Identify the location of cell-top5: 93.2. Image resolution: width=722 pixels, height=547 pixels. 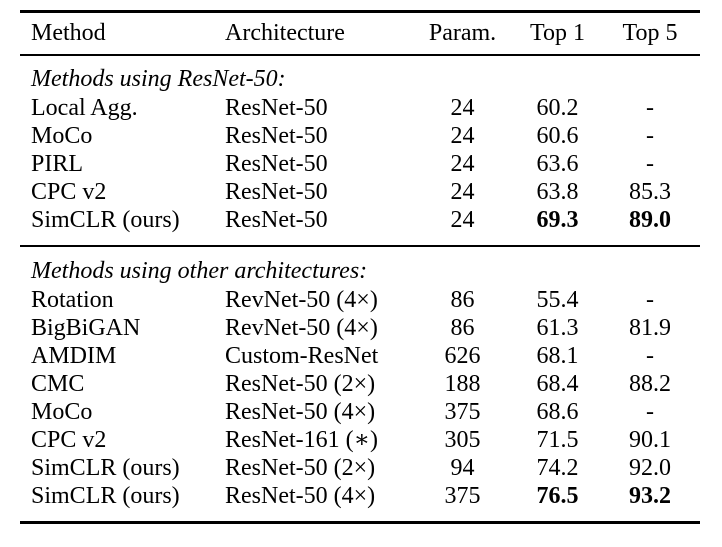
(650, 495).